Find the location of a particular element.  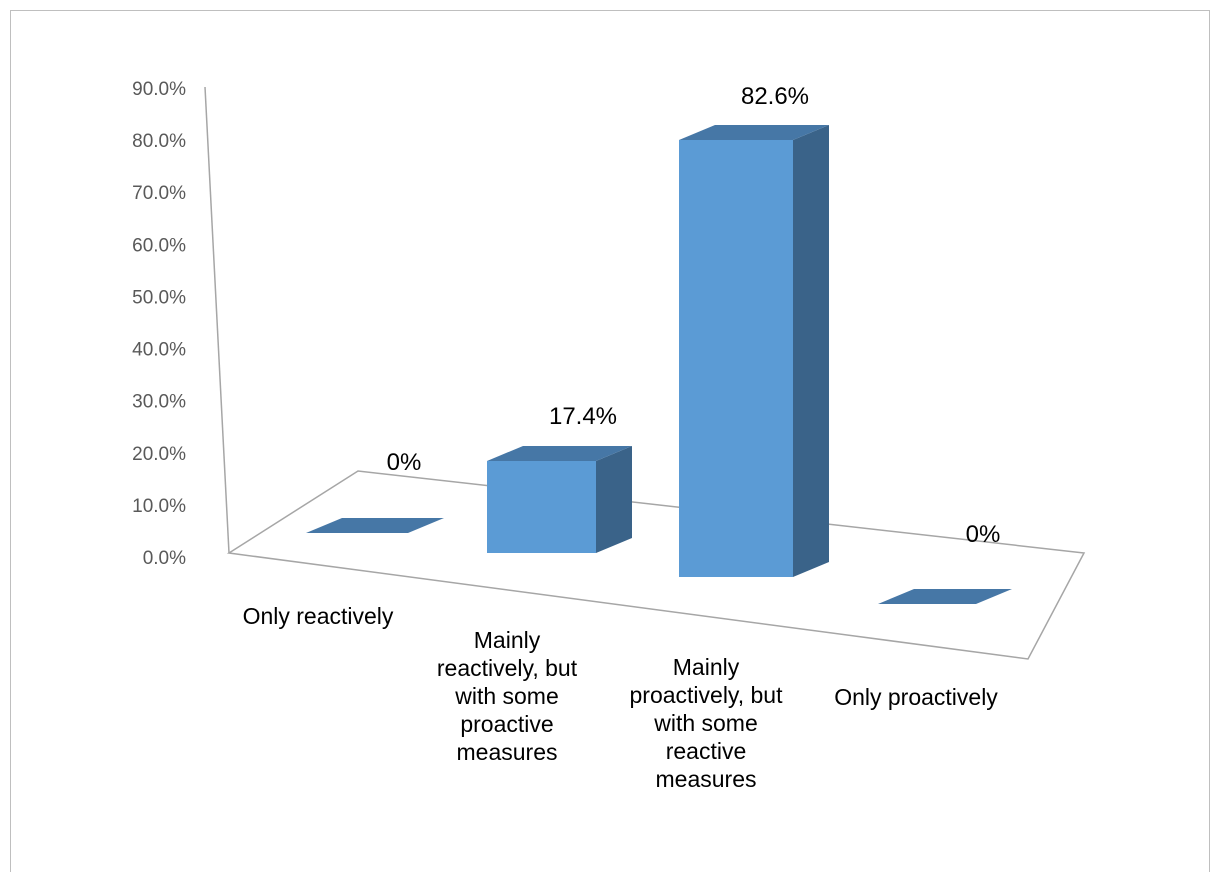

y-axis is located at coordinates (217, 320).